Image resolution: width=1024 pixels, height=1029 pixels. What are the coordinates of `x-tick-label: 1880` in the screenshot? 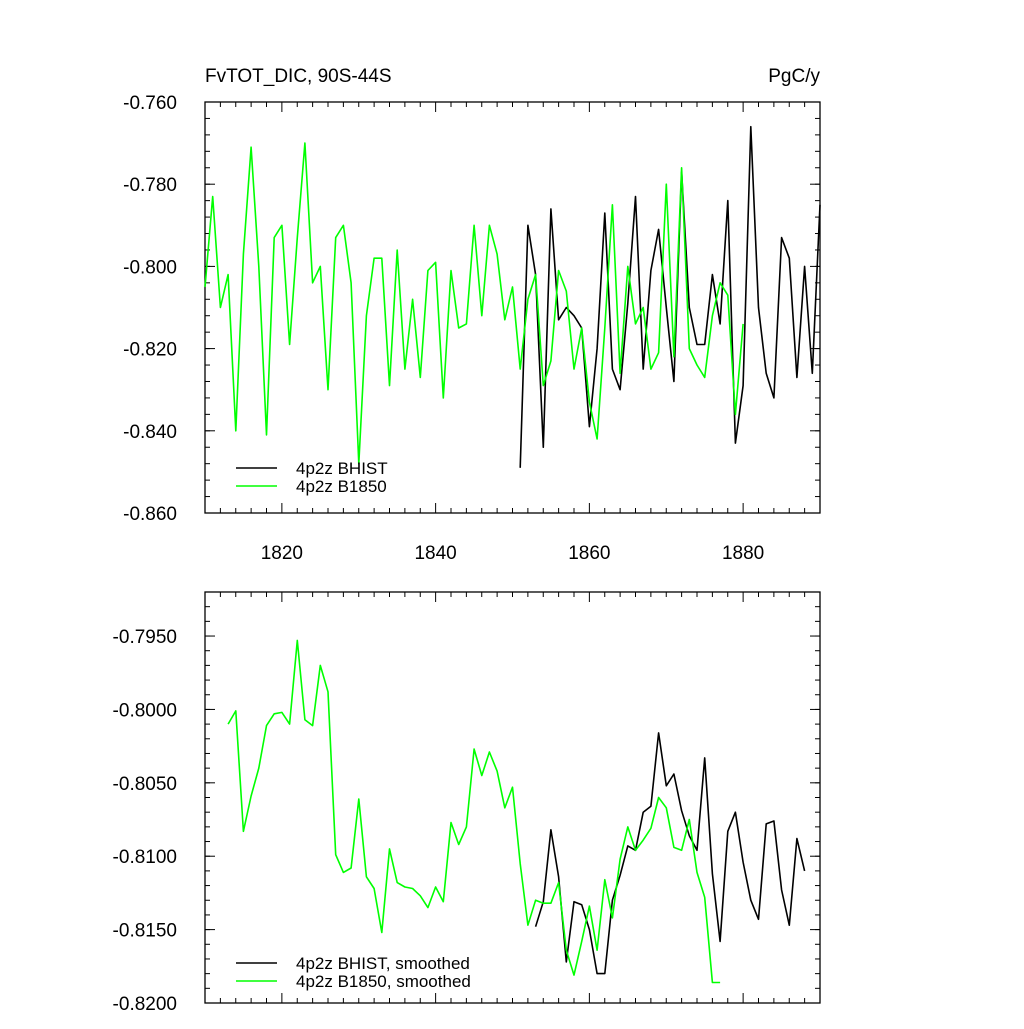 It's located at (743, 553).